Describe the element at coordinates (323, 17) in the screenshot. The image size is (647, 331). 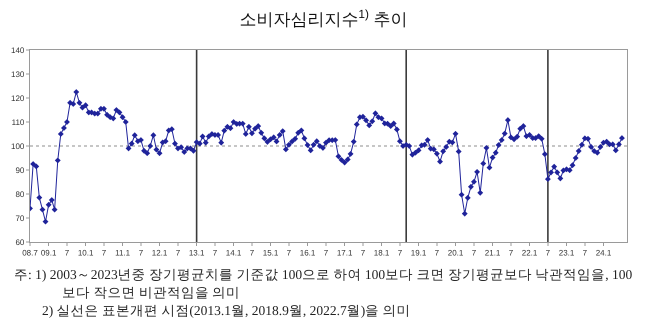
I see `chart-title: 소비자심리지수$^{1)}$ 추이` at that location.